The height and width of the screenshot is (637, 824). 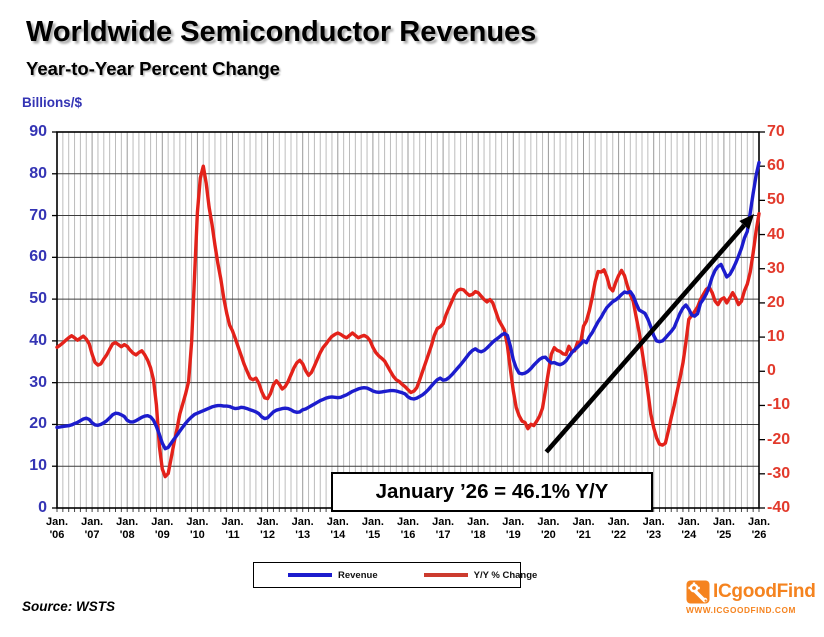 I want to click on left-axis-tick-label: 10, so click(x=38, y=466).